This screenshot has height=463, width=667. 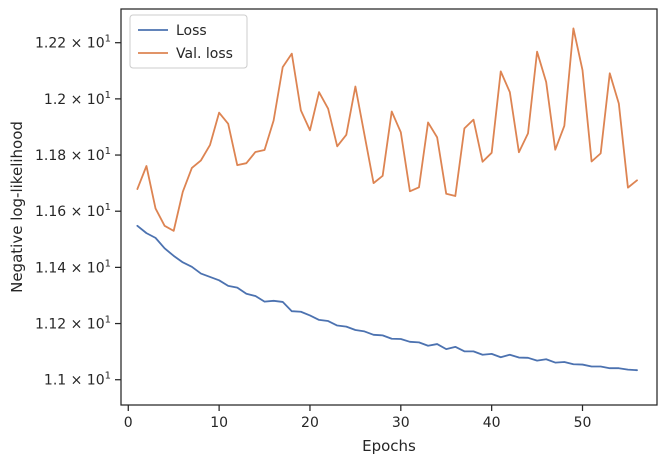 I want to click on x-axis-ticks: 0 10 20 30 40 50, so click(x=358, y=418).